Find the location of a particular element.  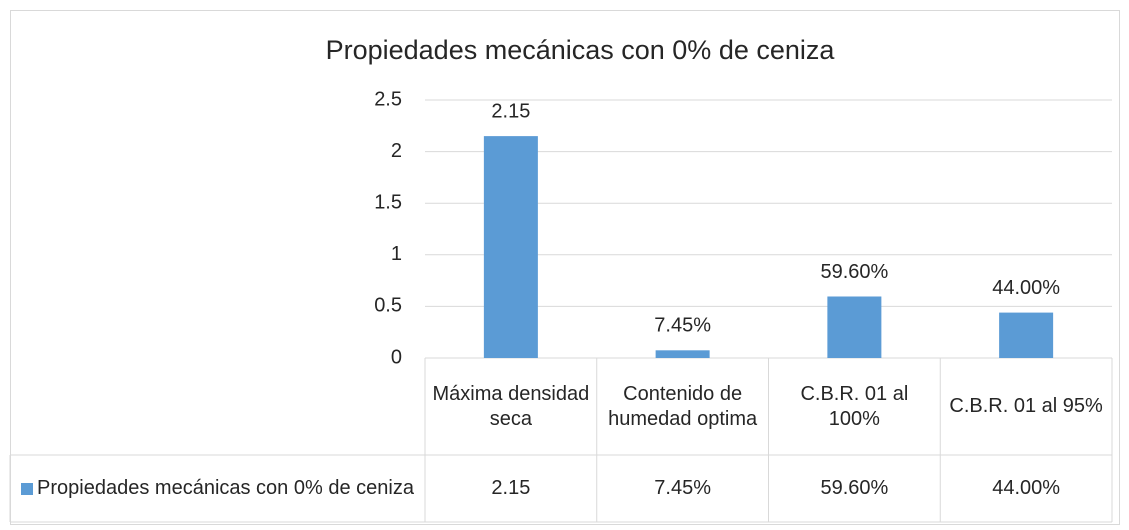

legend-label: Propiedades mecánicas con 0% de ceniza is located at coordinates (225, 488).